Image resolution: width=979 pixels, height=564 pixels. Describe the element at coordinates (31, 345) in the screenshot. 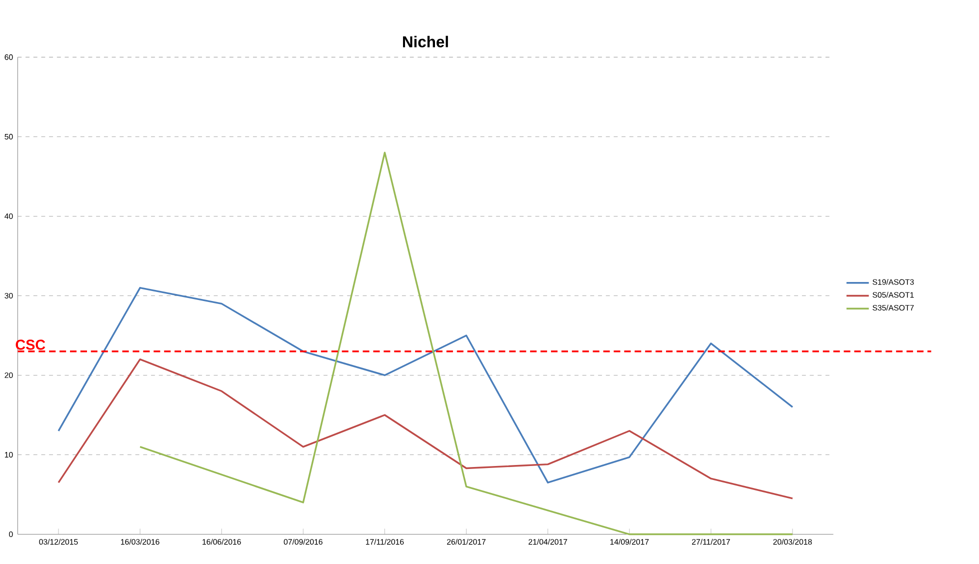

I see `ref-line-label: CSC` at that location.